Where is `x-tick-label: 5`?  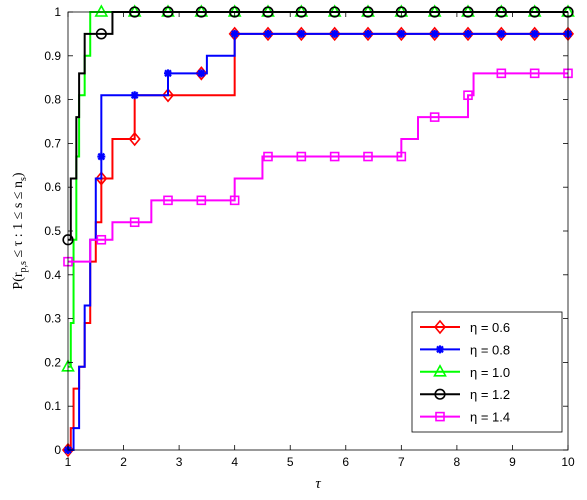
x-tick-label: 5 is located at coordinates (290, 462).